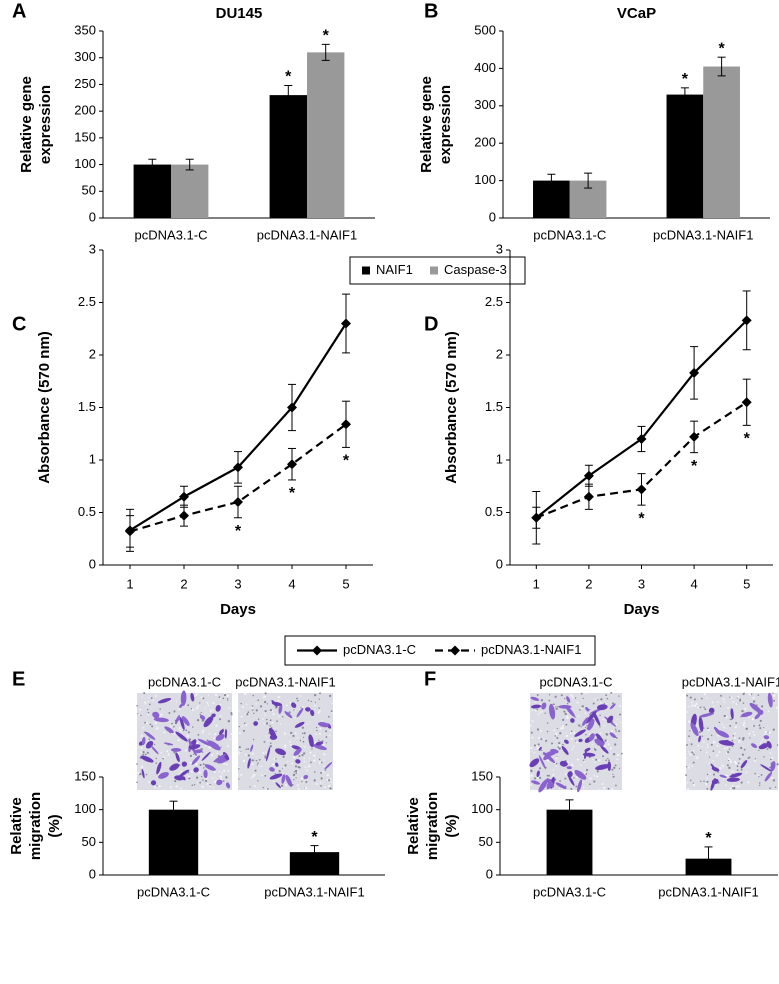 Image resolution: width=779 pixels, height=984 pixels. Describe the element at coordinates (499, 563) in the screenshot. I see `y-tick-label: 0` at that location.